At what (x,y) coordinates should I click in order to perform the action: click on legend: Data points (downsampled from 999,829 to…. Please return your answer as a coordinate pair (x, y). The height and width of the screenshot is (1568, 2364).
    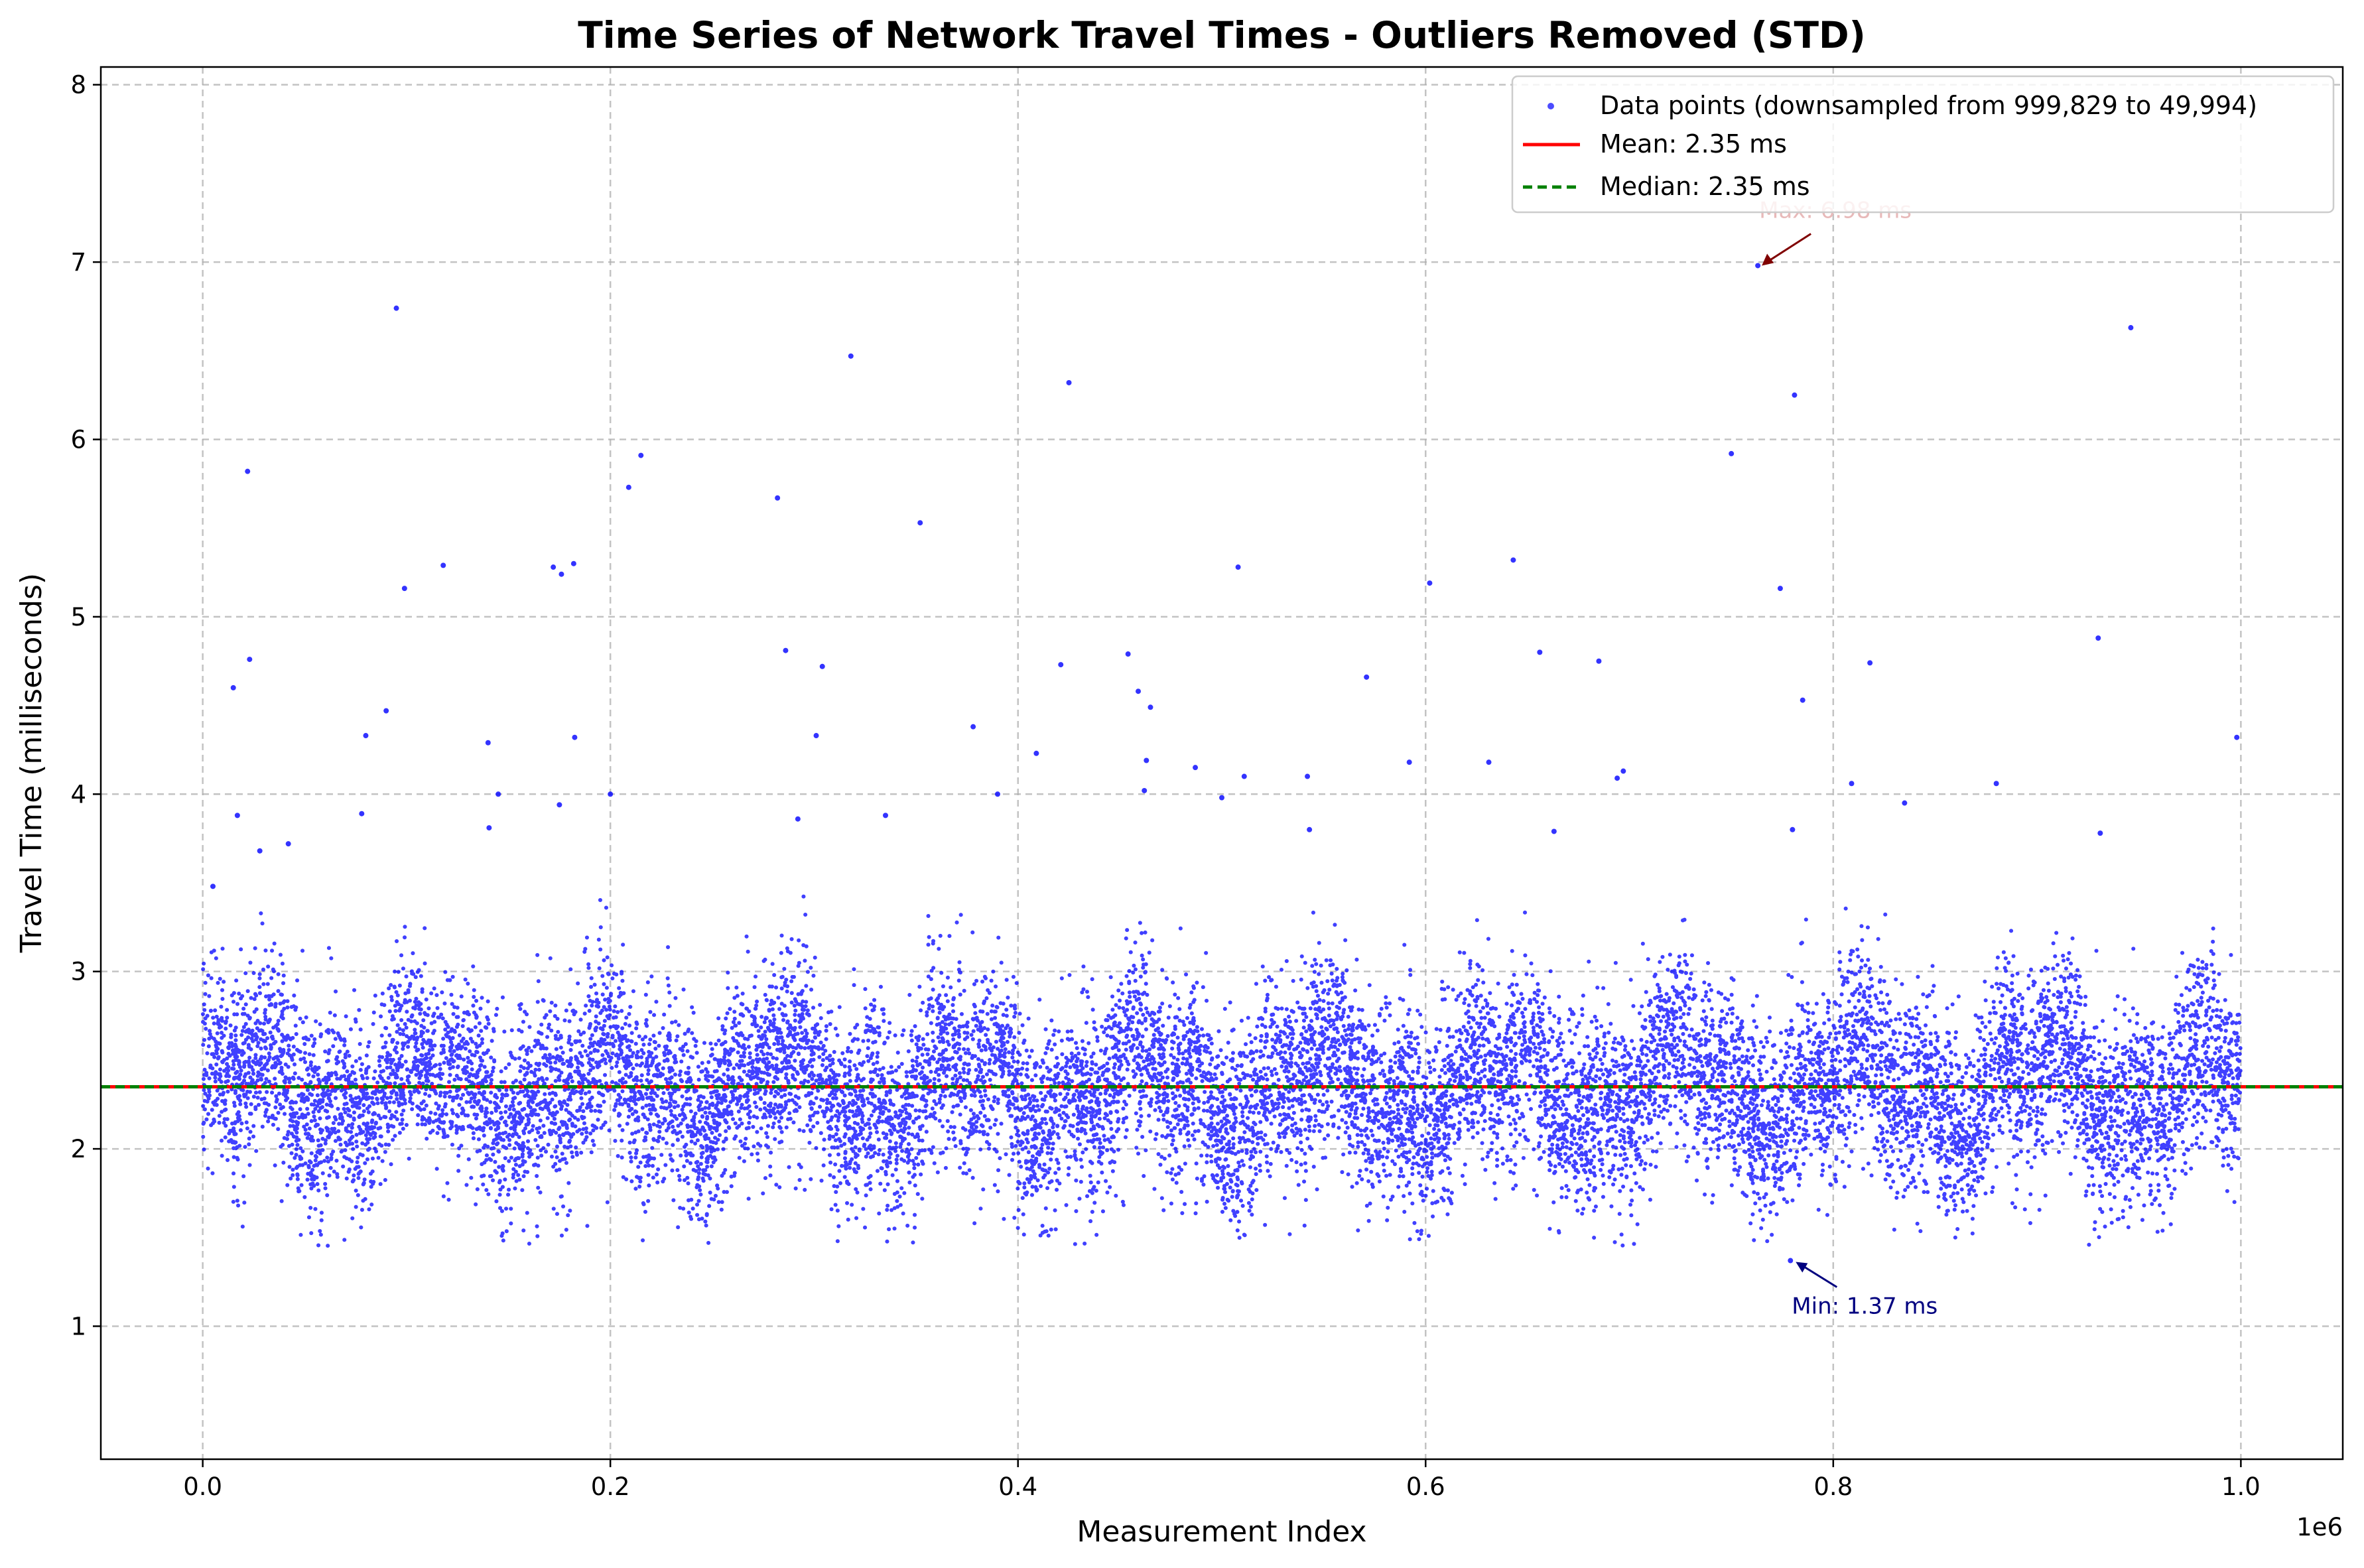
    Looking at the image, I should click on (1923, 145).